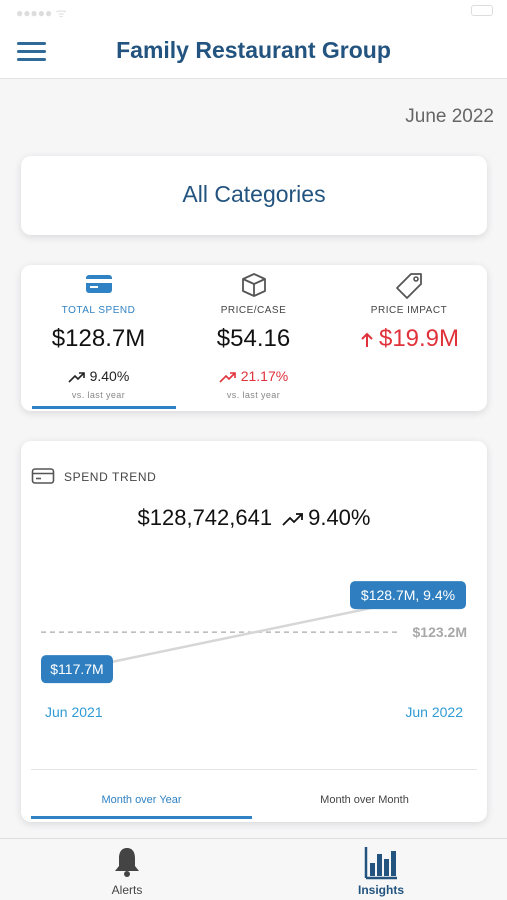 This screenshot has height=900, width=507. Describe the element at coordinates (41, 13) in the screenshot. I see `signal-indicator: ●●●●● ᯤ` at that location.